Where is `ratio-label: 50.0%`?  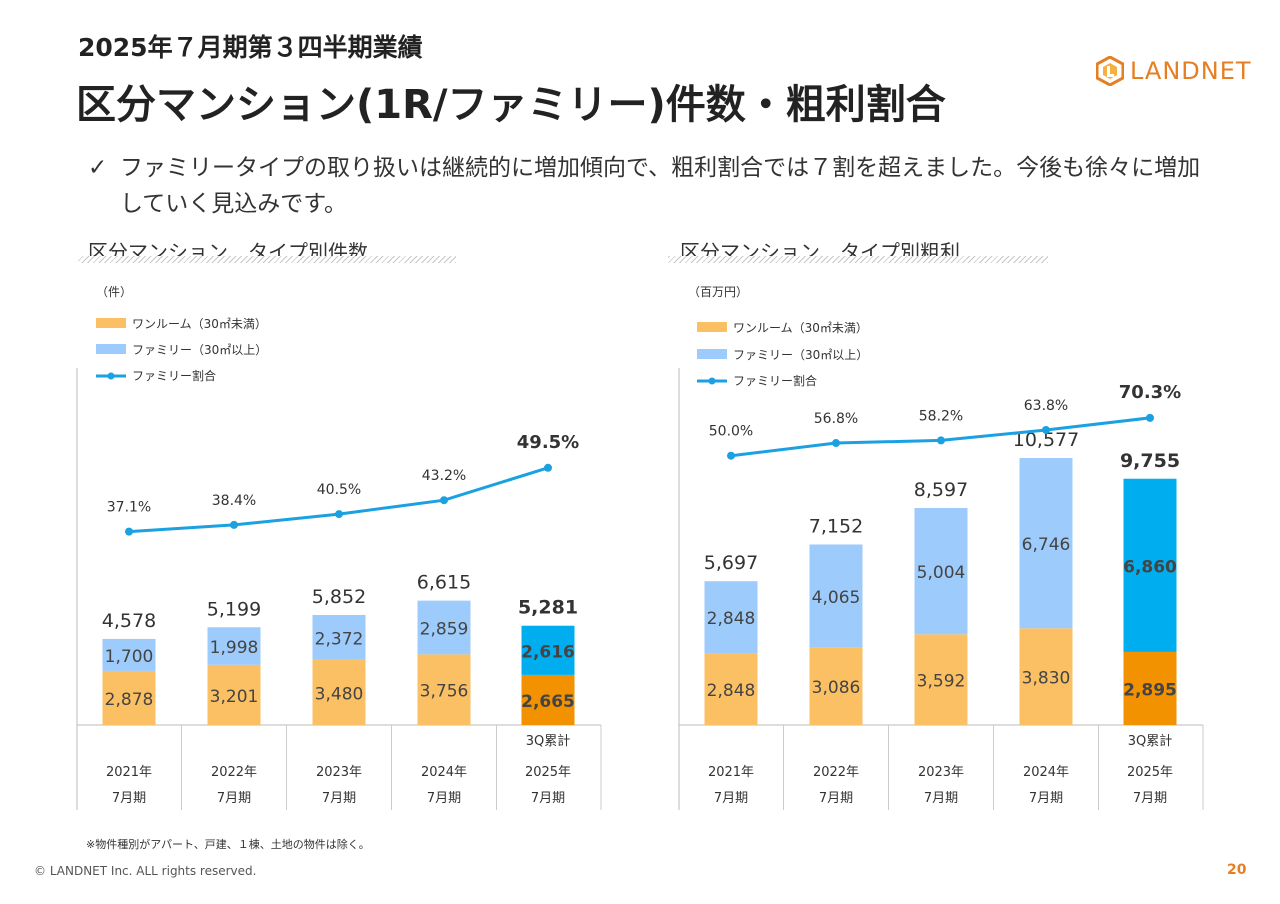
ratio-label: 50.0% is located at coordinates (731, 432).